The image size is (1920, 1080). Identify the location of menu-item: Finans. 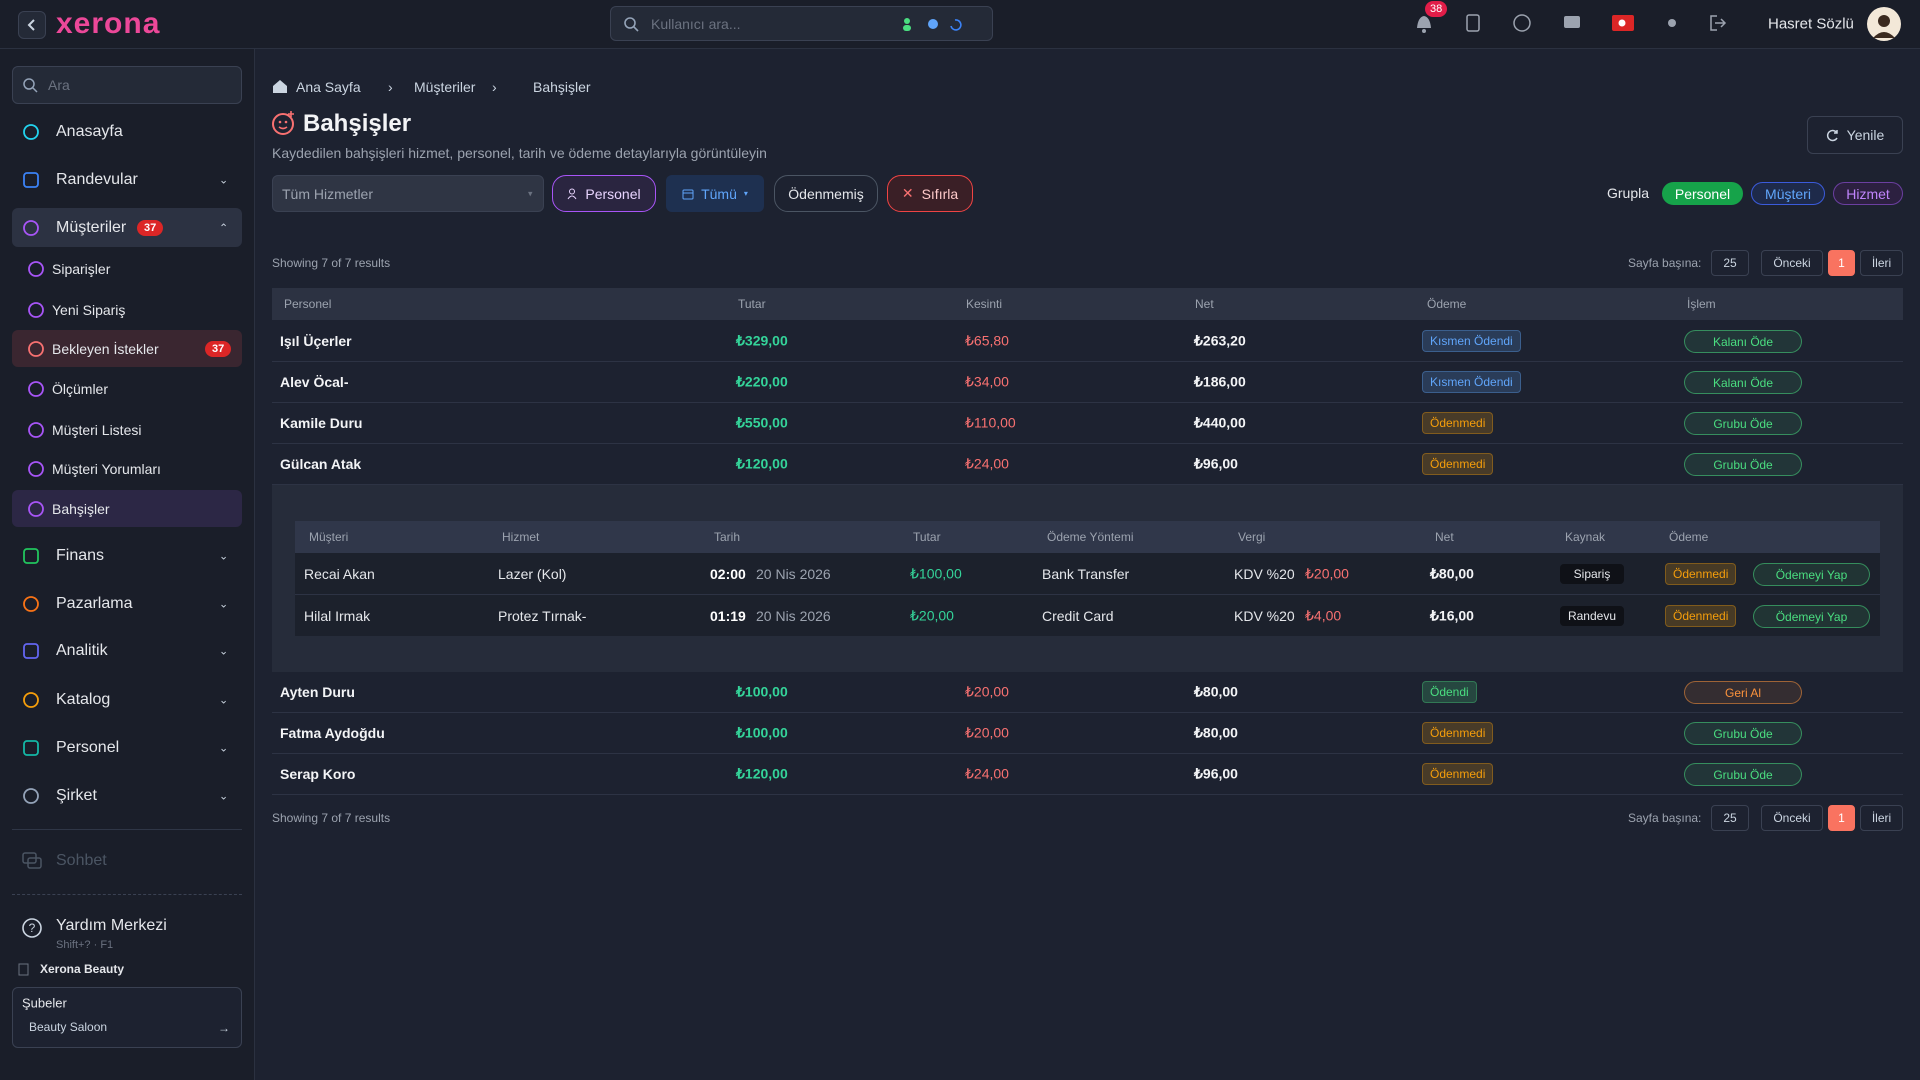
(80, 555).